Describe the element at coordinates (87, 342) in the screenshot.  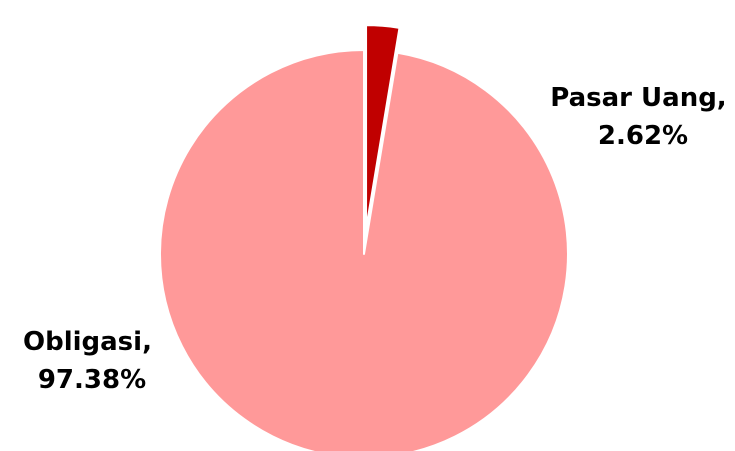
I see `data-label-obligasi-name: Obligasi,` at that location.